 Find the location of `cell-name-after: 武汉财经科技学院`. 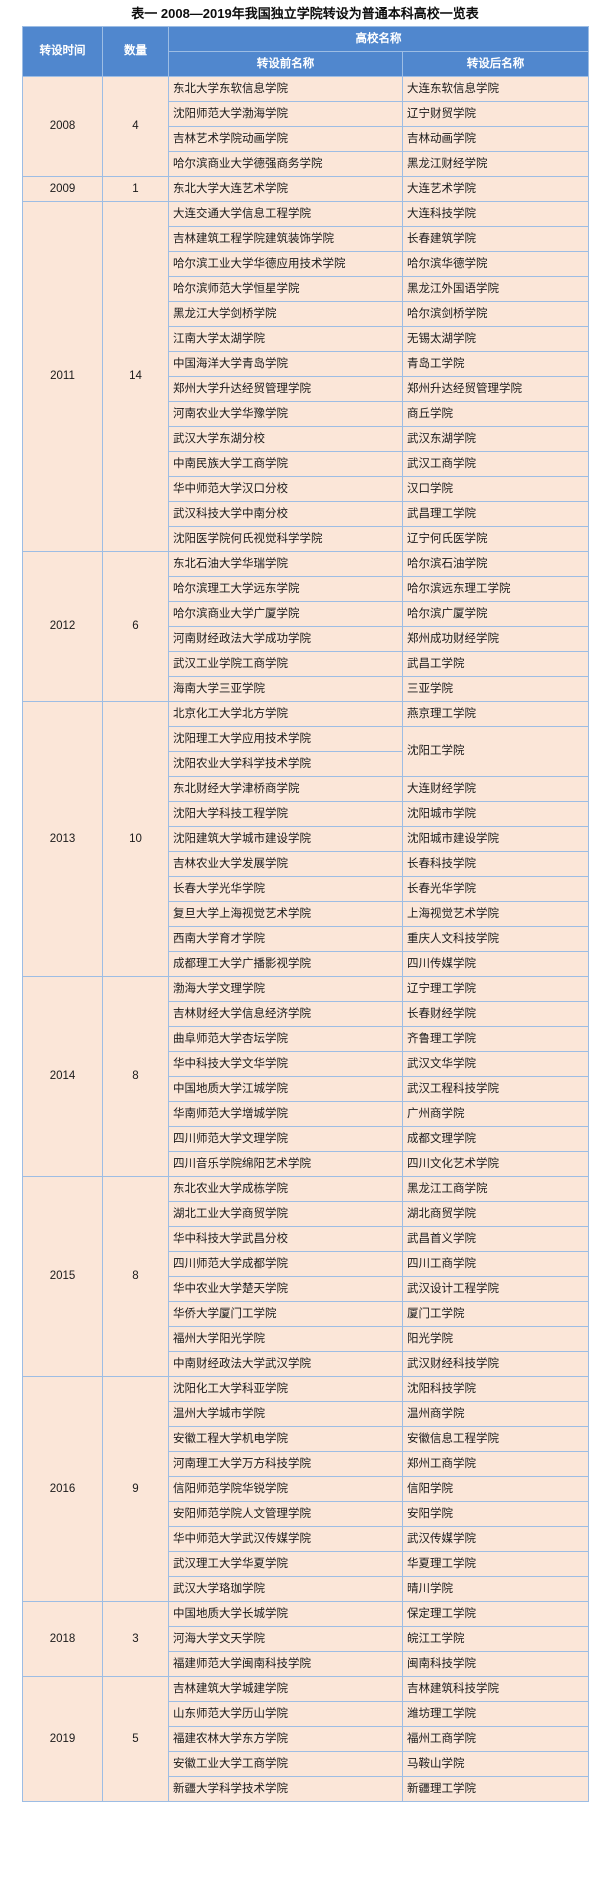

cell-name-after: 武汉财经科技学院 is located at coordinates (495, 1364).